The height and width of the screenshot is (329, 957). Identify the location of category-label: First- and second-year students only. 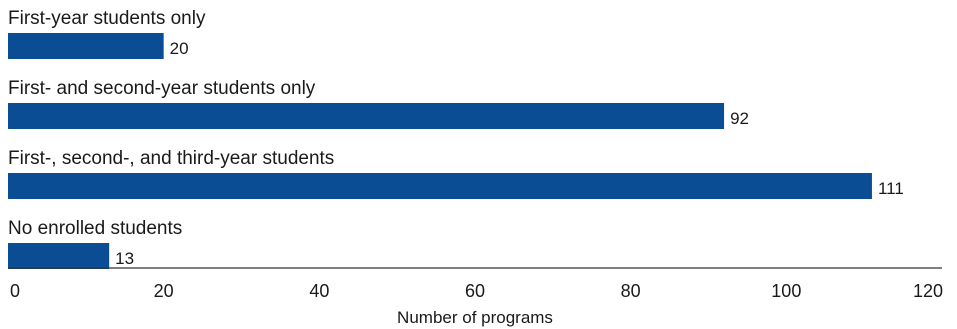
(162, 88).